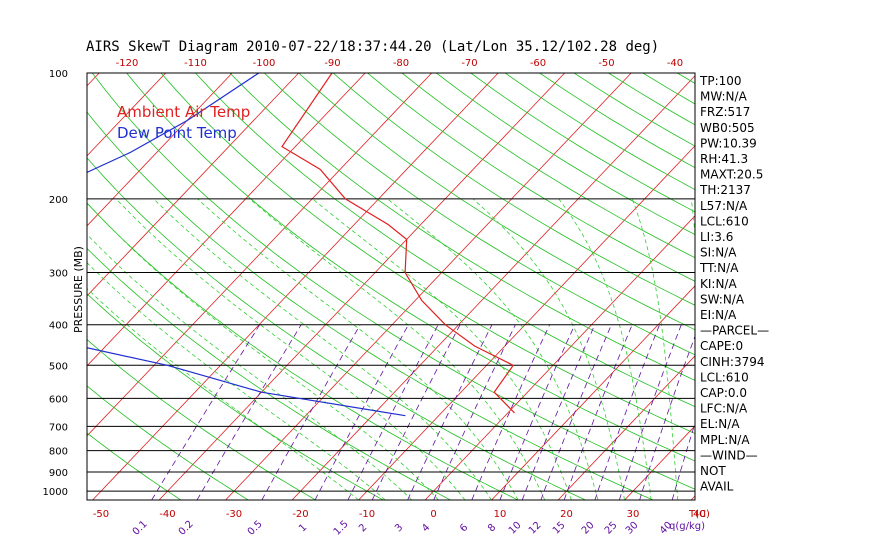 The image size is (870, 560). What do you see at coordinates (195, 63) in the screenshot?
I see `top-tick-label: -110` at bounding box center [195, 63].